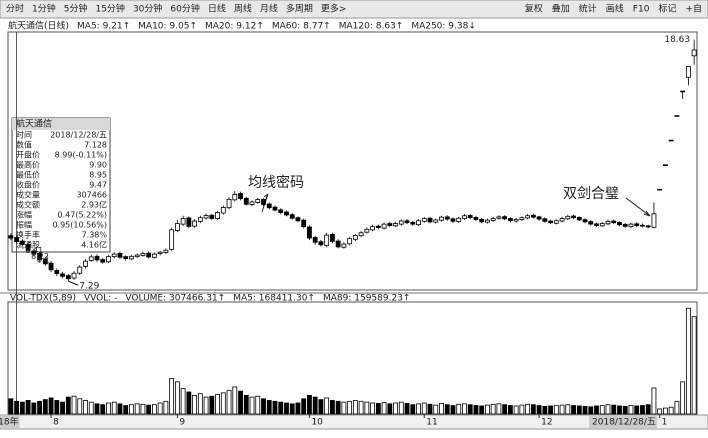 The image size is (708, 438). I want to click on x-tick-label: 1, so click(665, 423).